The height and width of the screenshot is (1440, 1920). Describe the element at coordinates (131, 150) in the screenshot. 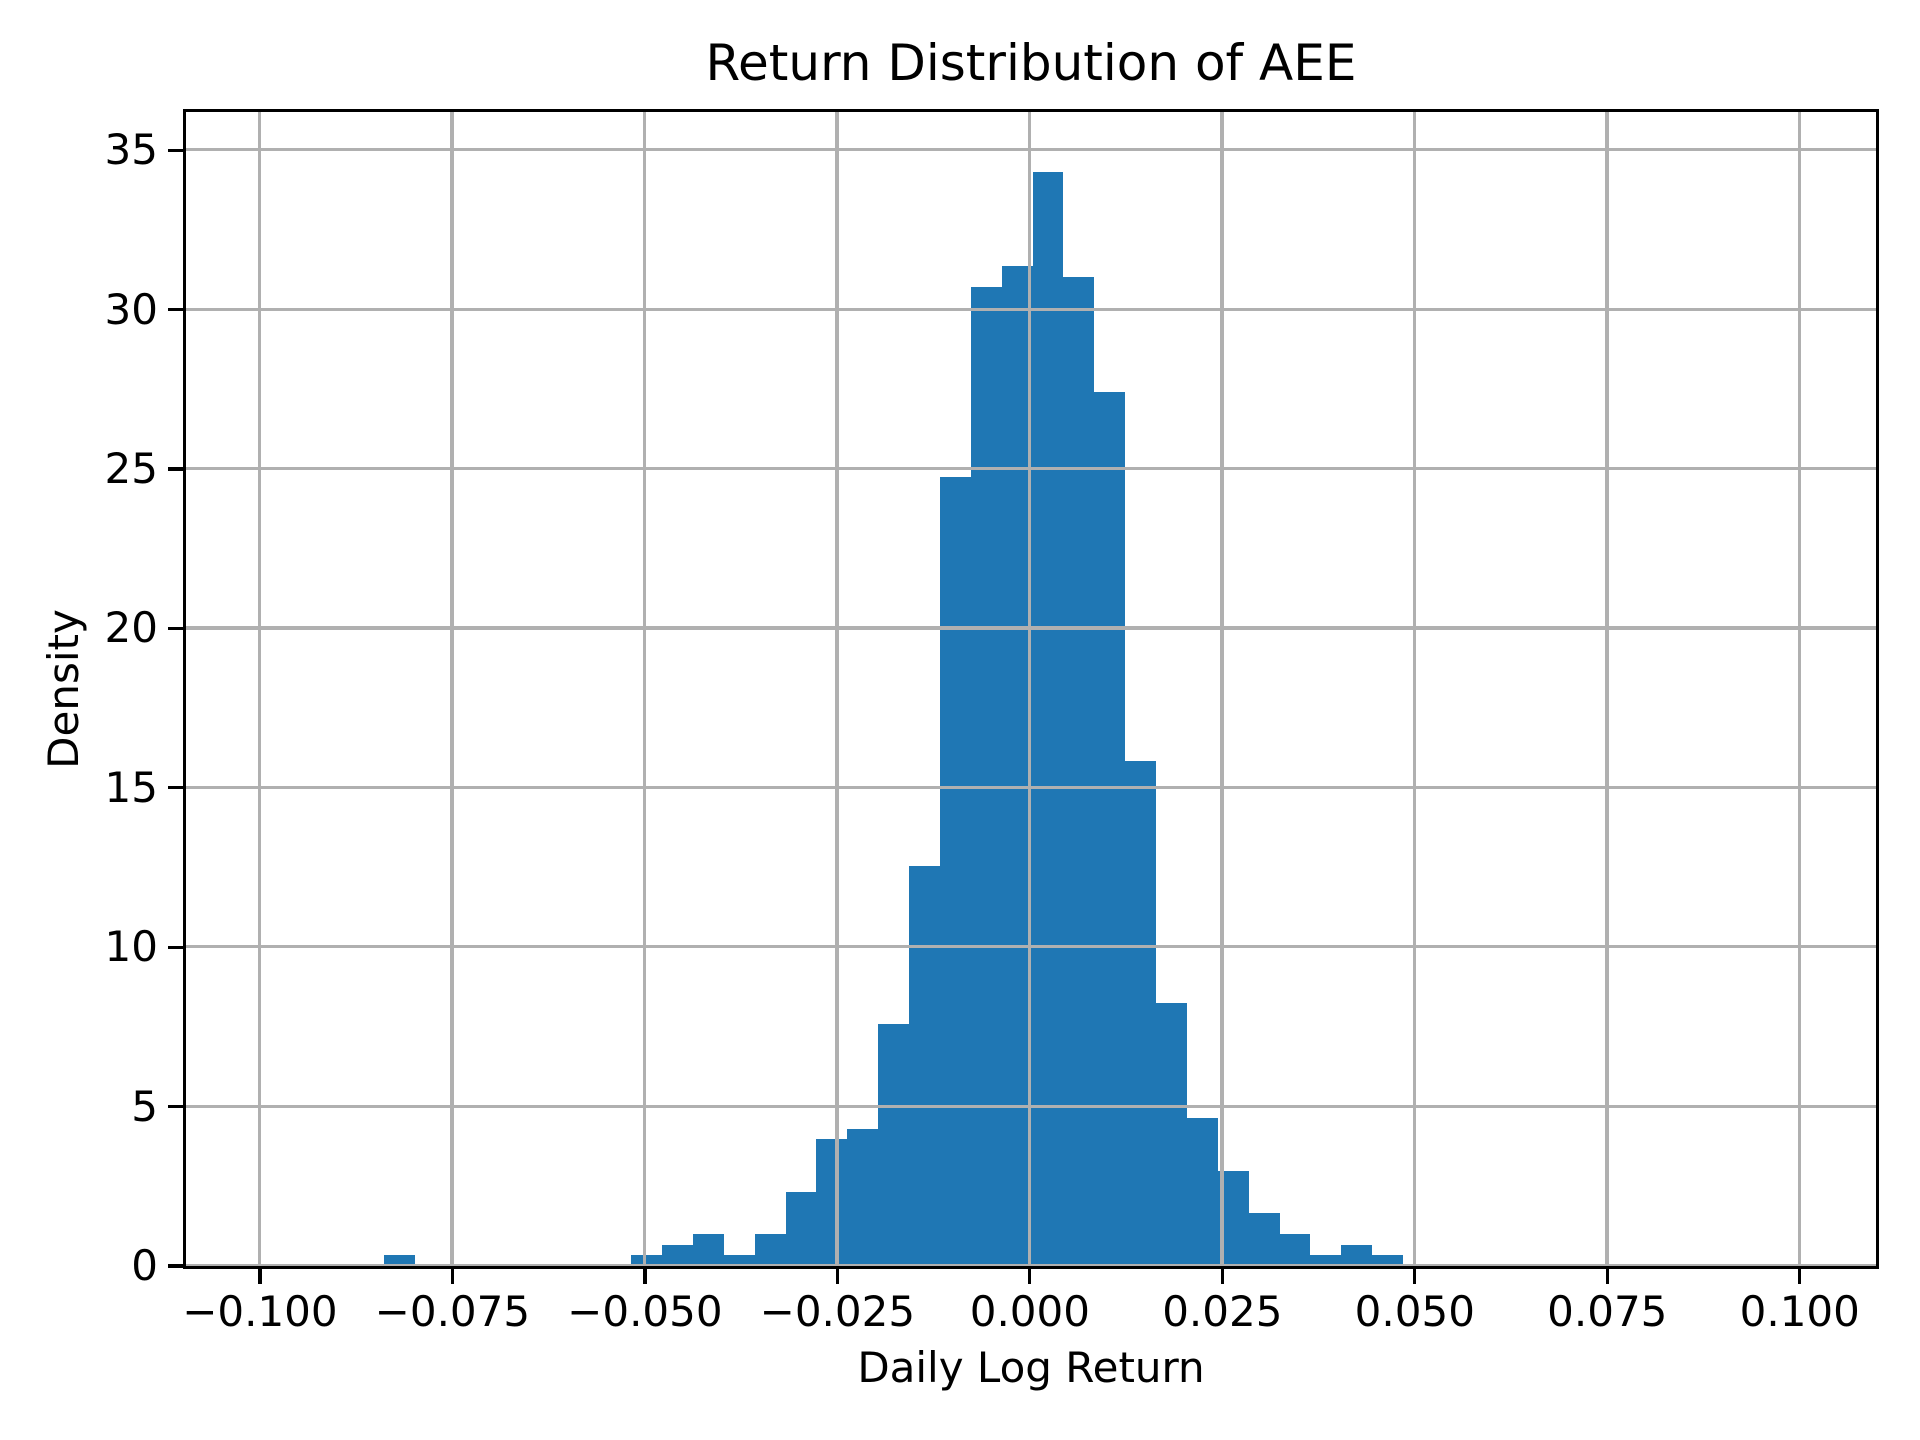

I see `y-tick-label: 35` at that location.